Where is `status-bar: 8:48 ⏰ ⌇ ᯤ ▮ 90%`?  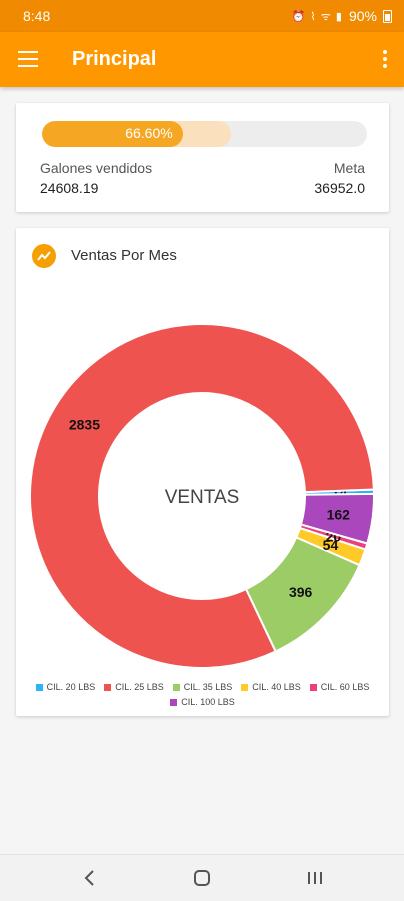
status-bar: 8:48 ⏰ ⌇ ᯤ ▮ 90% is located at coordinates (202, 16).